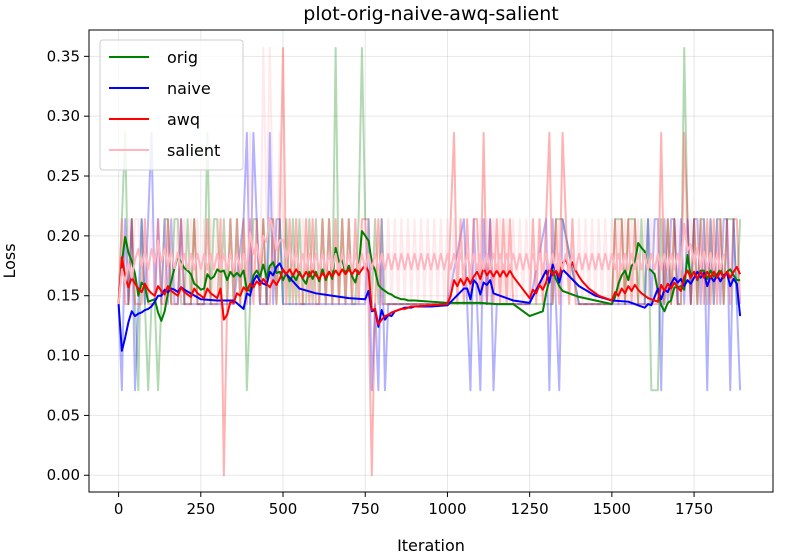 The width and height of the screenshot is (786, 556). I want to click on series-line-awq, so click(429, 291).